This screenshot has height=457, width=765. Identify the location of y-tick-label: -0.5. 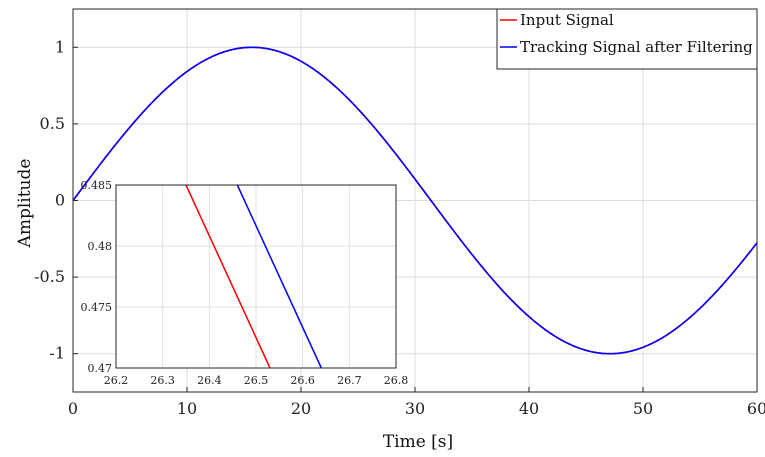
(49, 276).